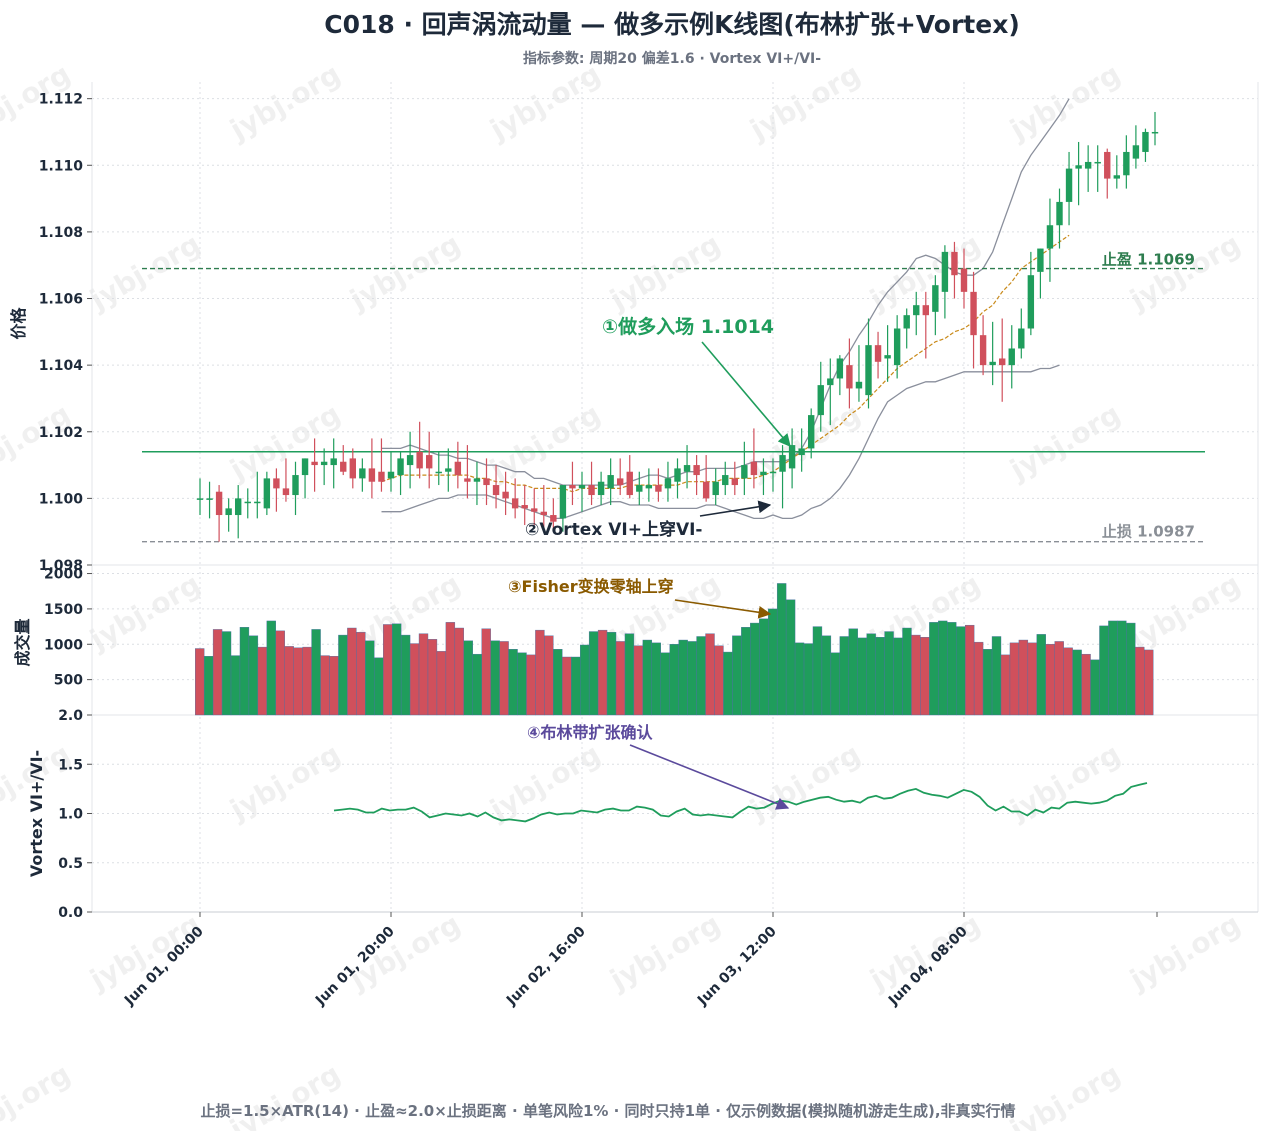 This screenshot has width=1269, height=1131. Describe the element at coordinates (63, 610) in the screenshot. I see `y-tick-label: 1500` at that location.